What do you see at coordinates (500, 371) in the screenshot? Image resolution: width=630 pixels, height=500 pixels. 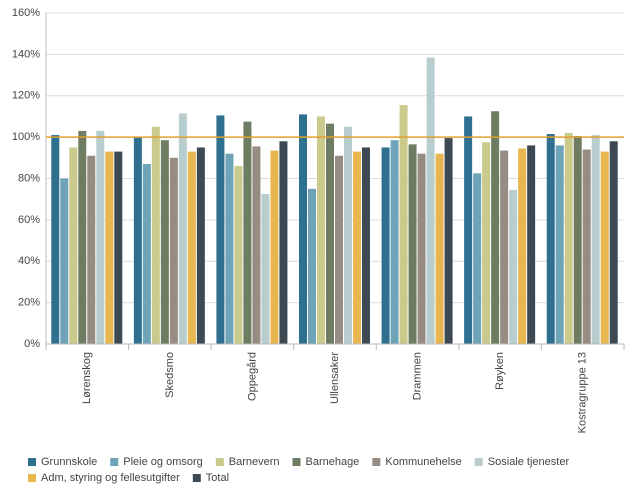 I see `x-tick-label: Røyken` at bounding box center [500, 371].